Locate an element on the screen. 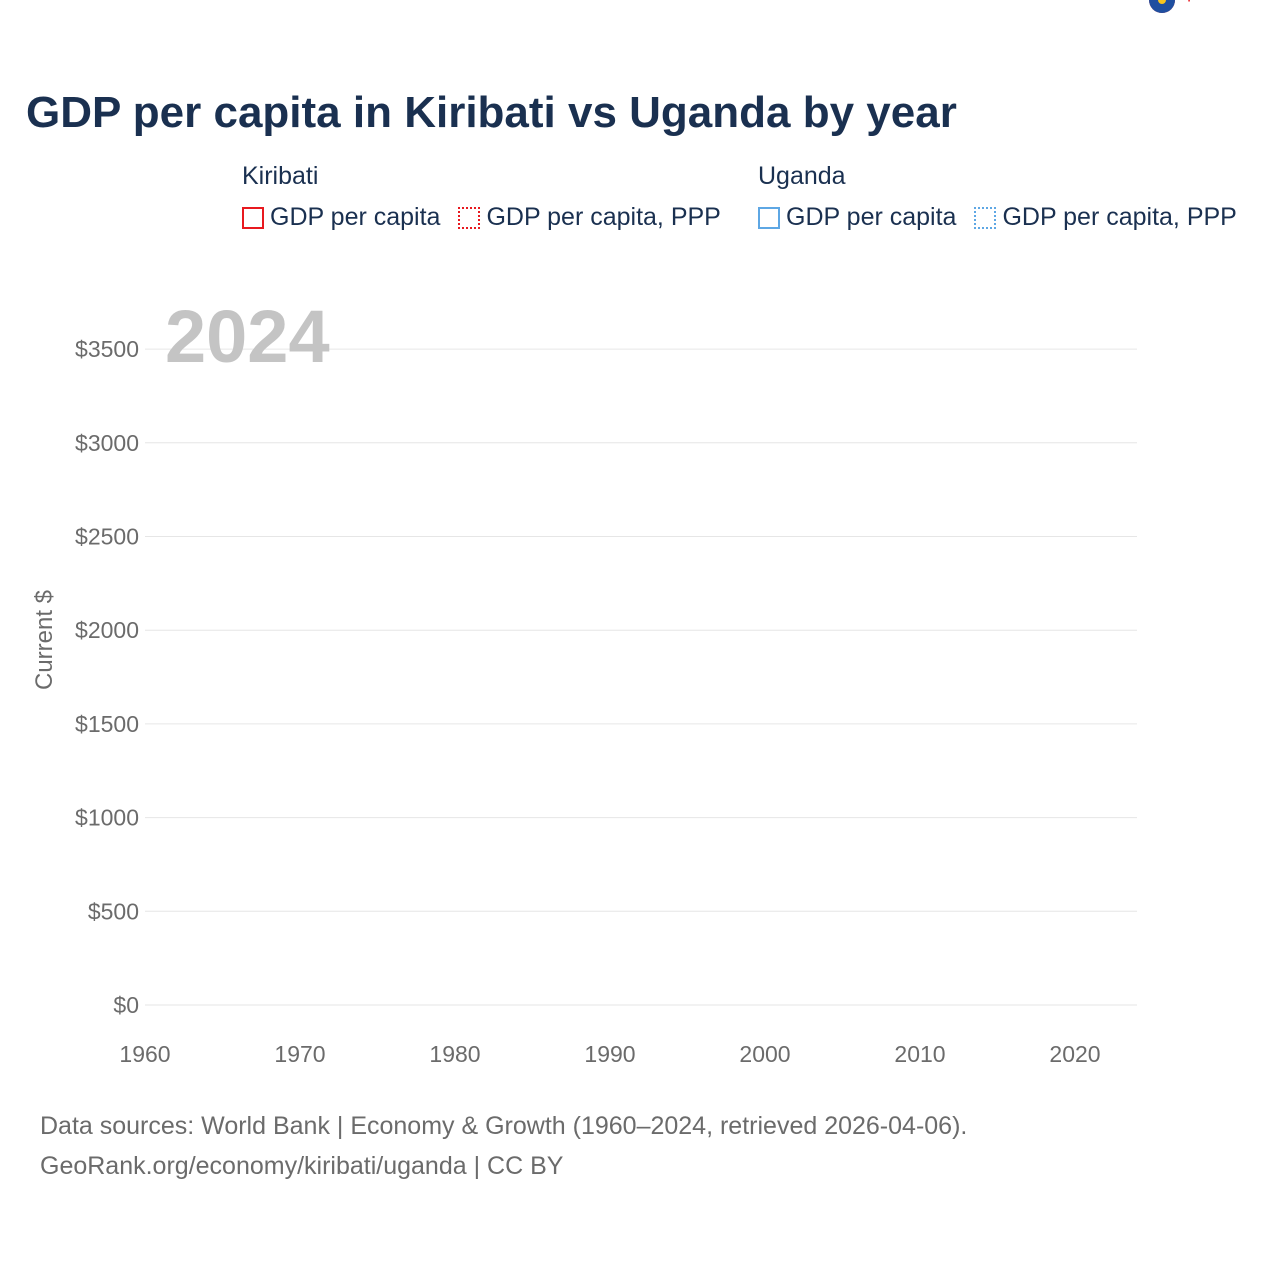 Image resolution: width=1280 pixels, height=1280 pixels. y-tick-label-2500: $2500 is located at coordinates (107, 537).